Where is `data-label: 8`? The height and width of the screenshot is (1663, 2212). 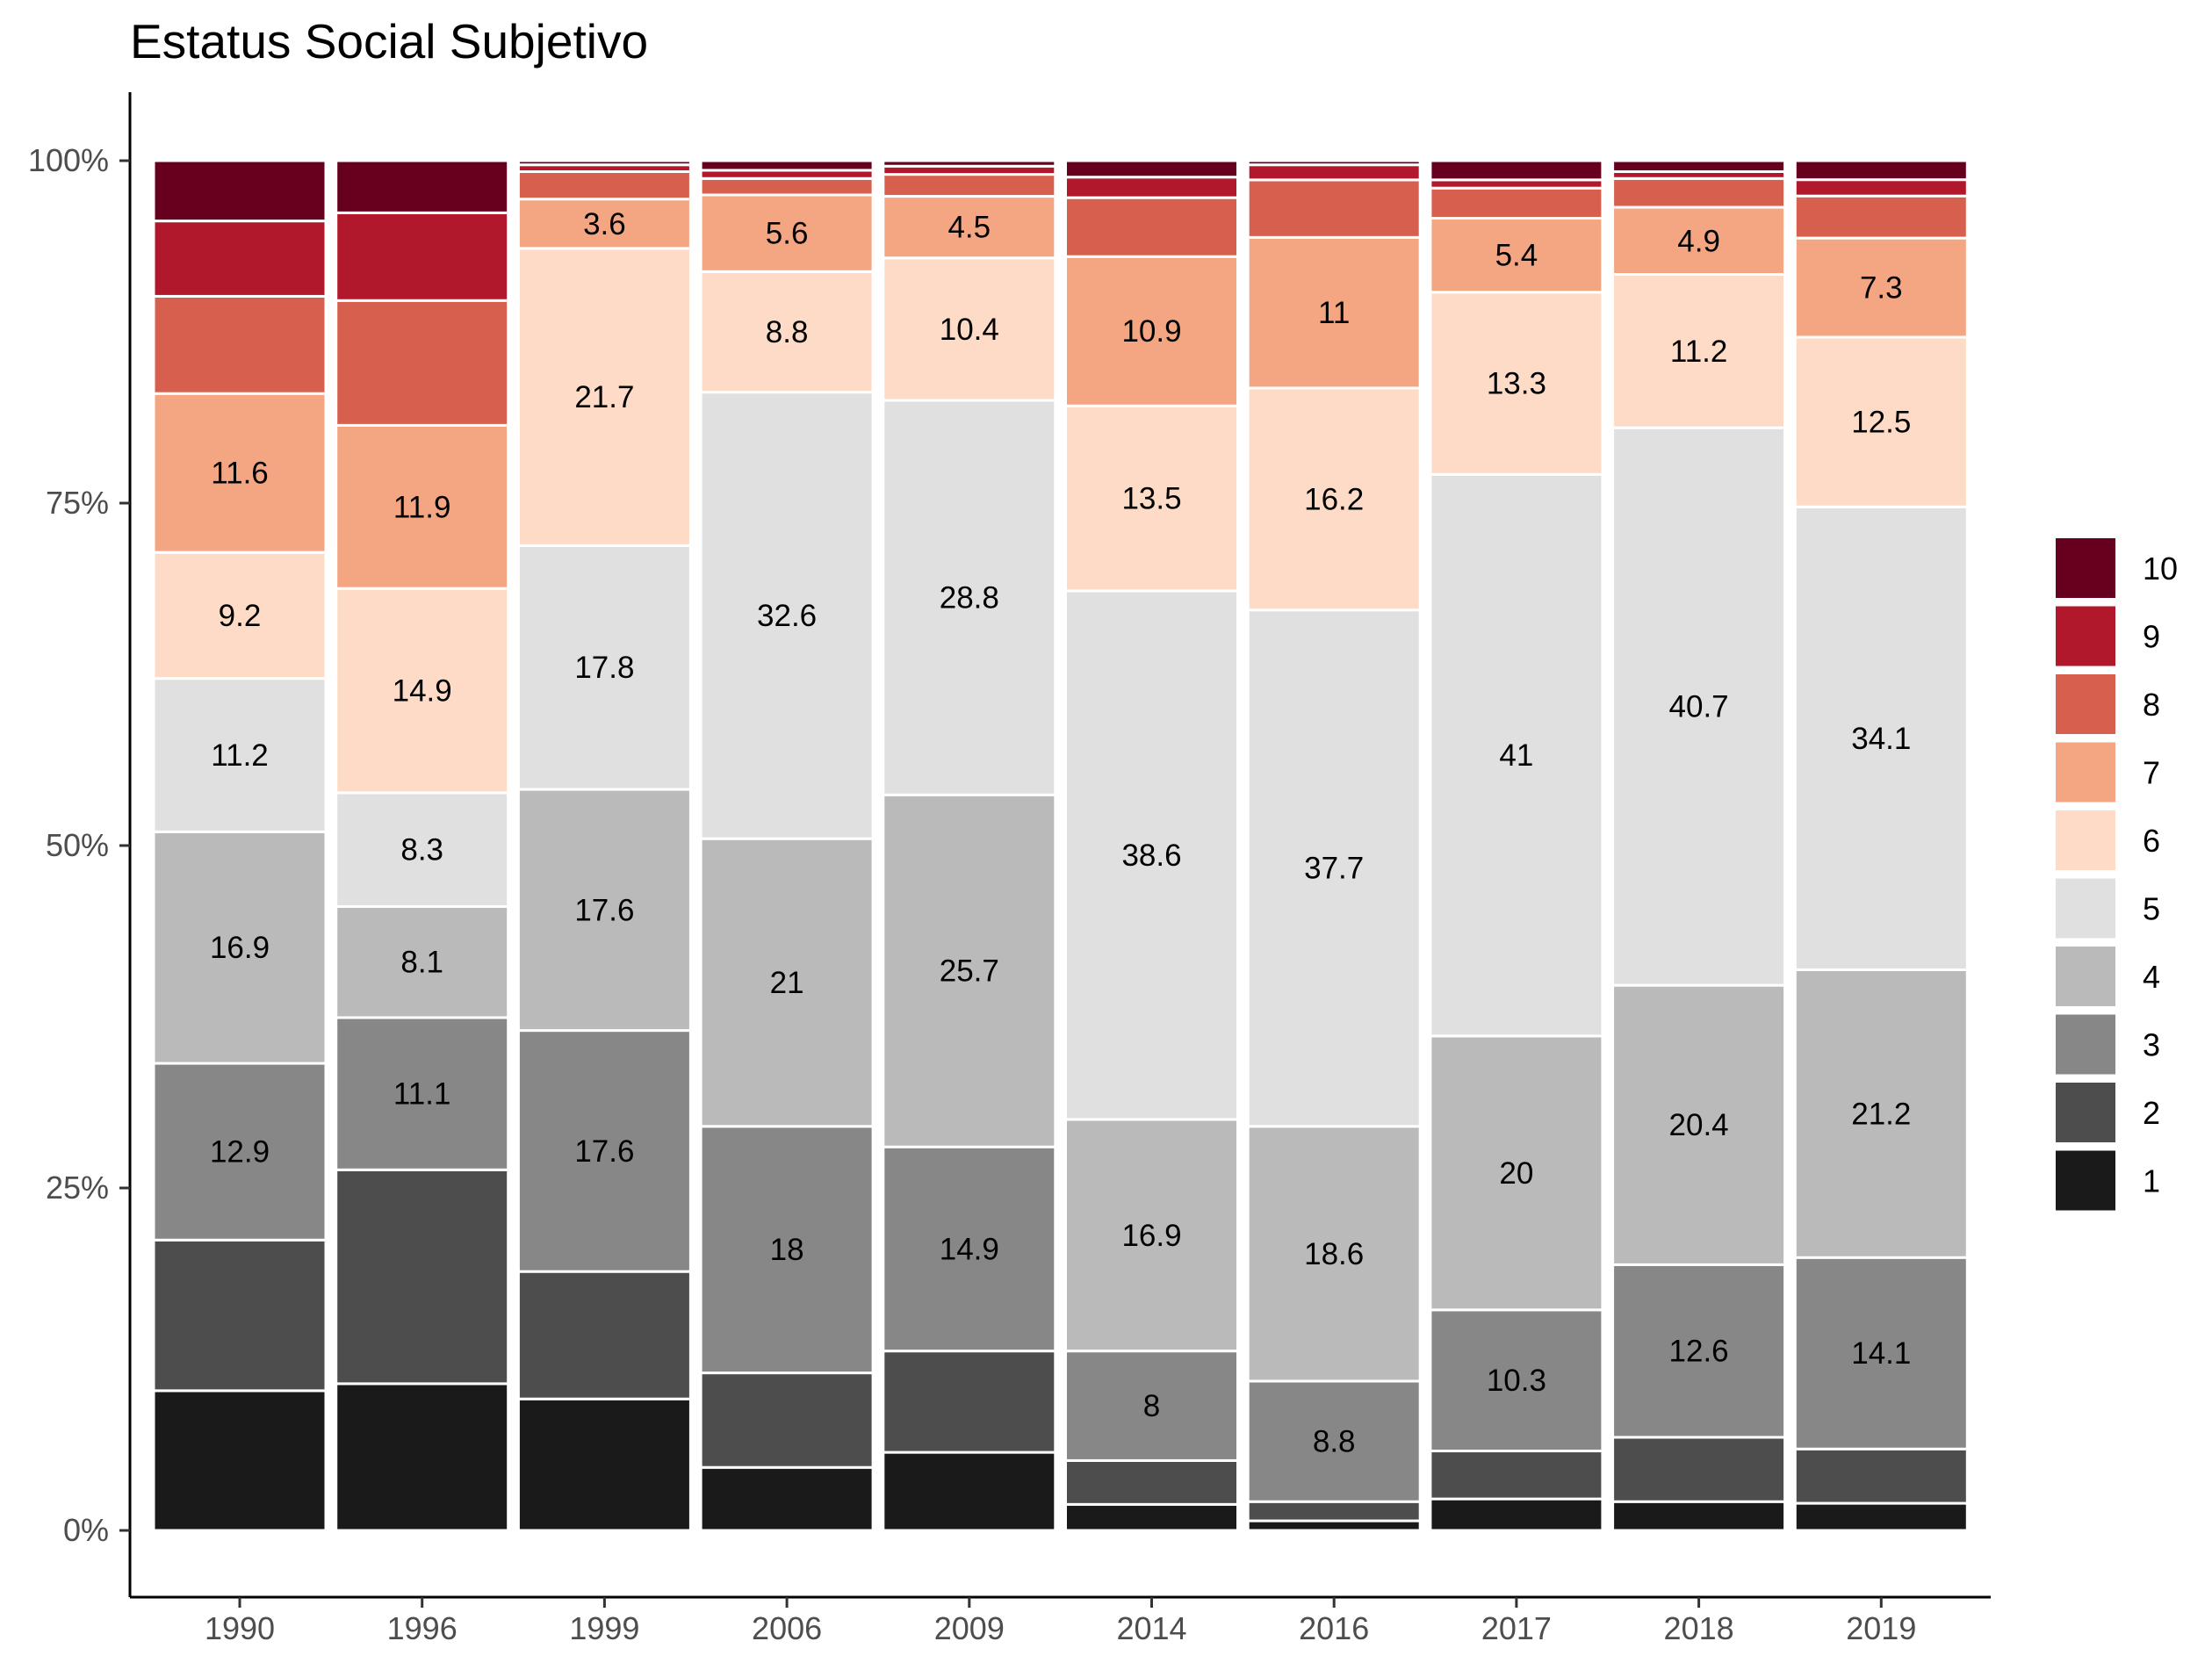 data-label: 8 is located at coordinates (1152, 1406).